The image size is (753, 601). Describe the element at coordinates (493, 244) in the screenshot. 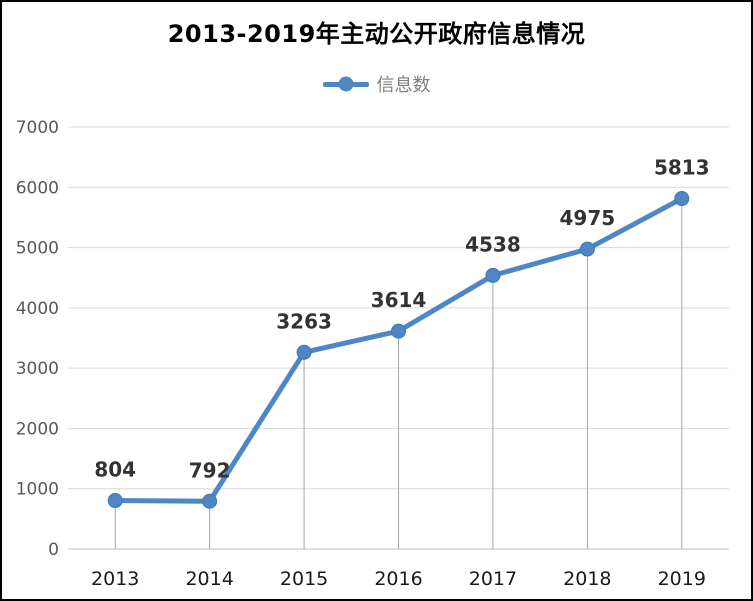

I see `data-label: 4538` at that location.